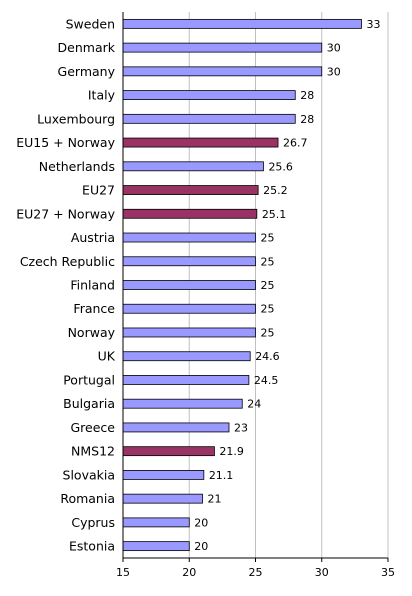 The width and height of the screenshot is (412, 596). Describe the element at coordinates (242, 23) in the screenshot. I see `bar-sweden` at that location.